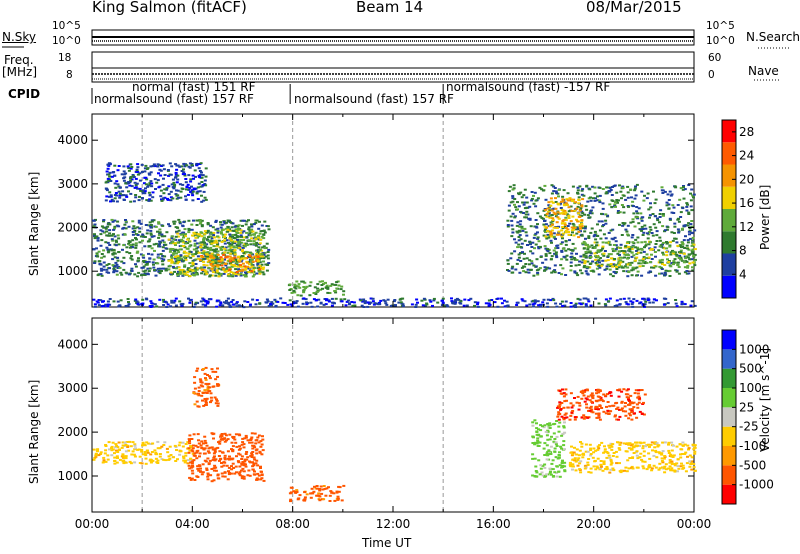 This screenshot has width=800, height=554. Describe the element at coordinates (746, 132) in the screenshot. I see `power-colorbar-tick-label: 28` at that location.